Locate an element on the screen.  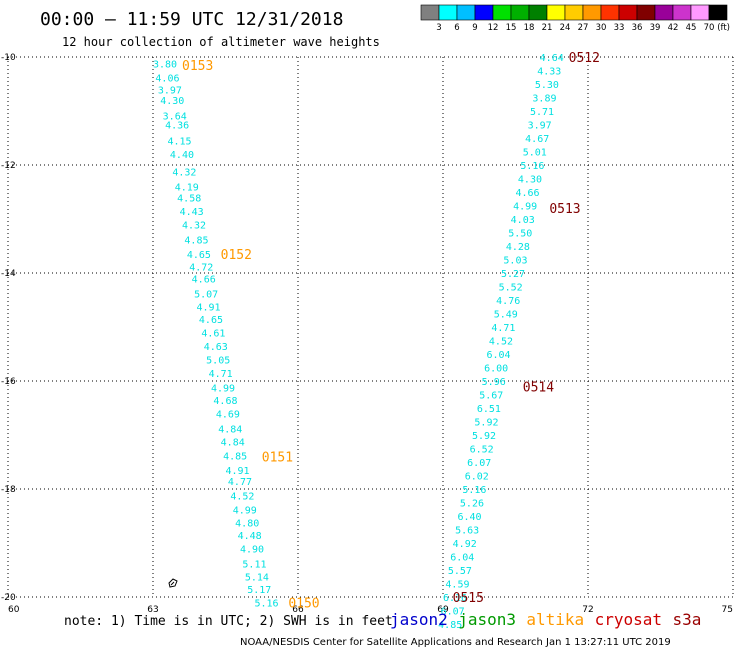
swh-value: 5.92 is located at coordinates (486, 423).